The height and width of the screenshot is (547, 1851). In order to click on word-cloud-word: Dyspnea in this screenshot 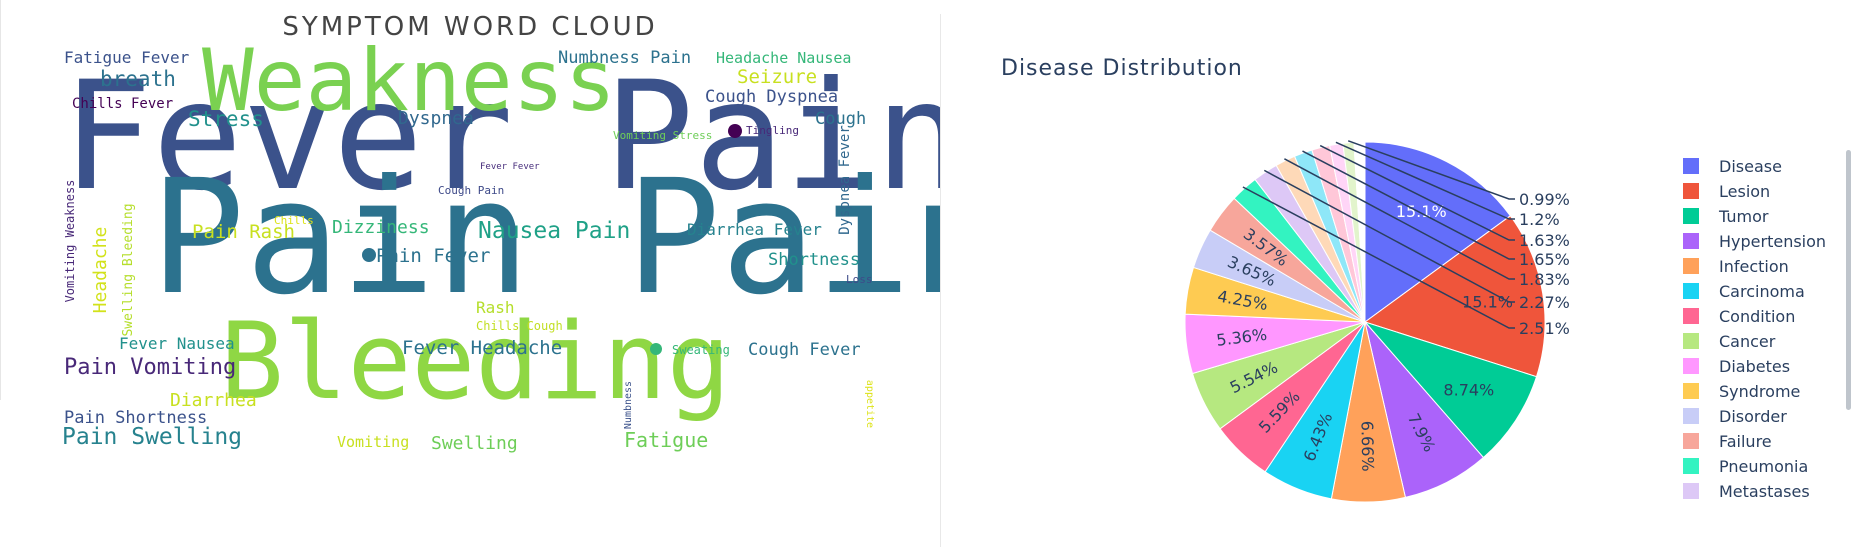, I will do `click(436, 118)`.